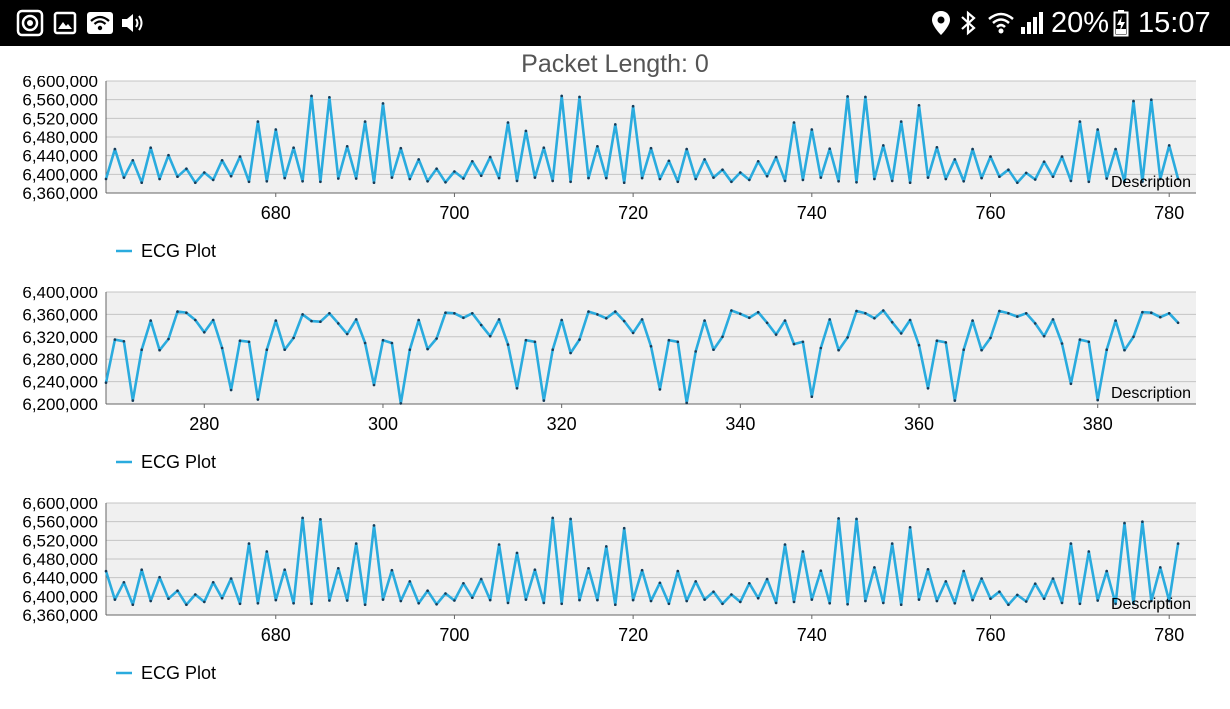 The image size is (1230, 709). I want to click on x-tick-label: 300, so click(383, 424).